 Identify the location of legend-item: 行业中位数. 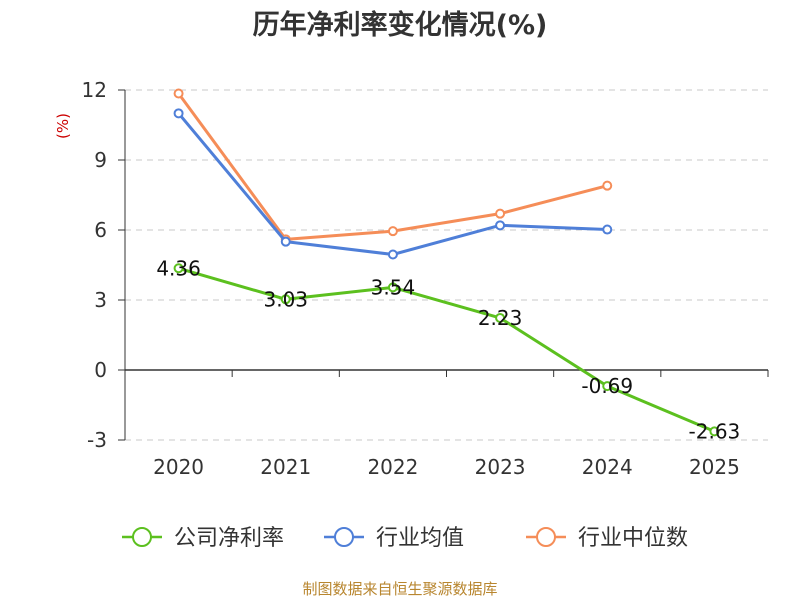
(607, 538).